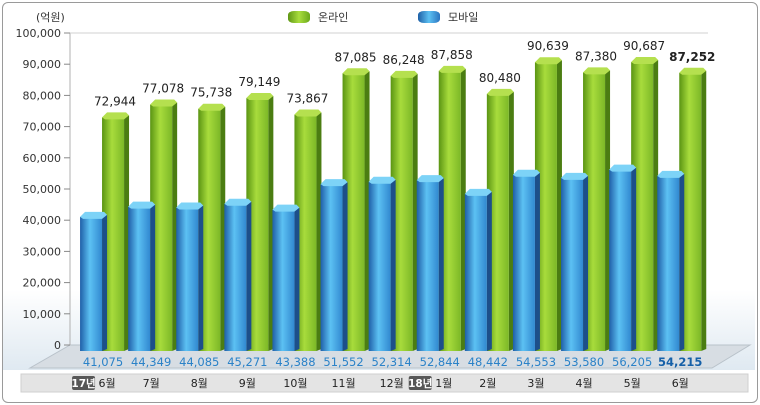 The width and height of the screenshot is (760, 405). What do you see at coordinates (295, 362) in the screenshot?
I see `mobile-value-label: 43,388` at bounding box center [295, 362].